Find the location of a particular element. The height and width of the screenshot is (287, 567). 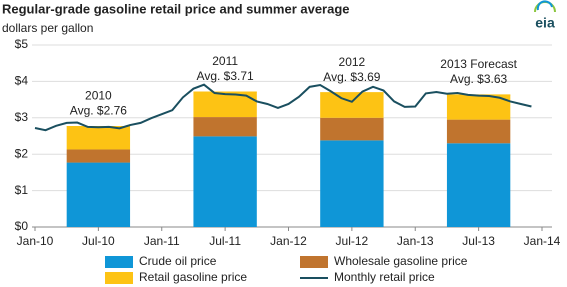

average-label: Avg. $2.76 is located at coordinates (98, 111).